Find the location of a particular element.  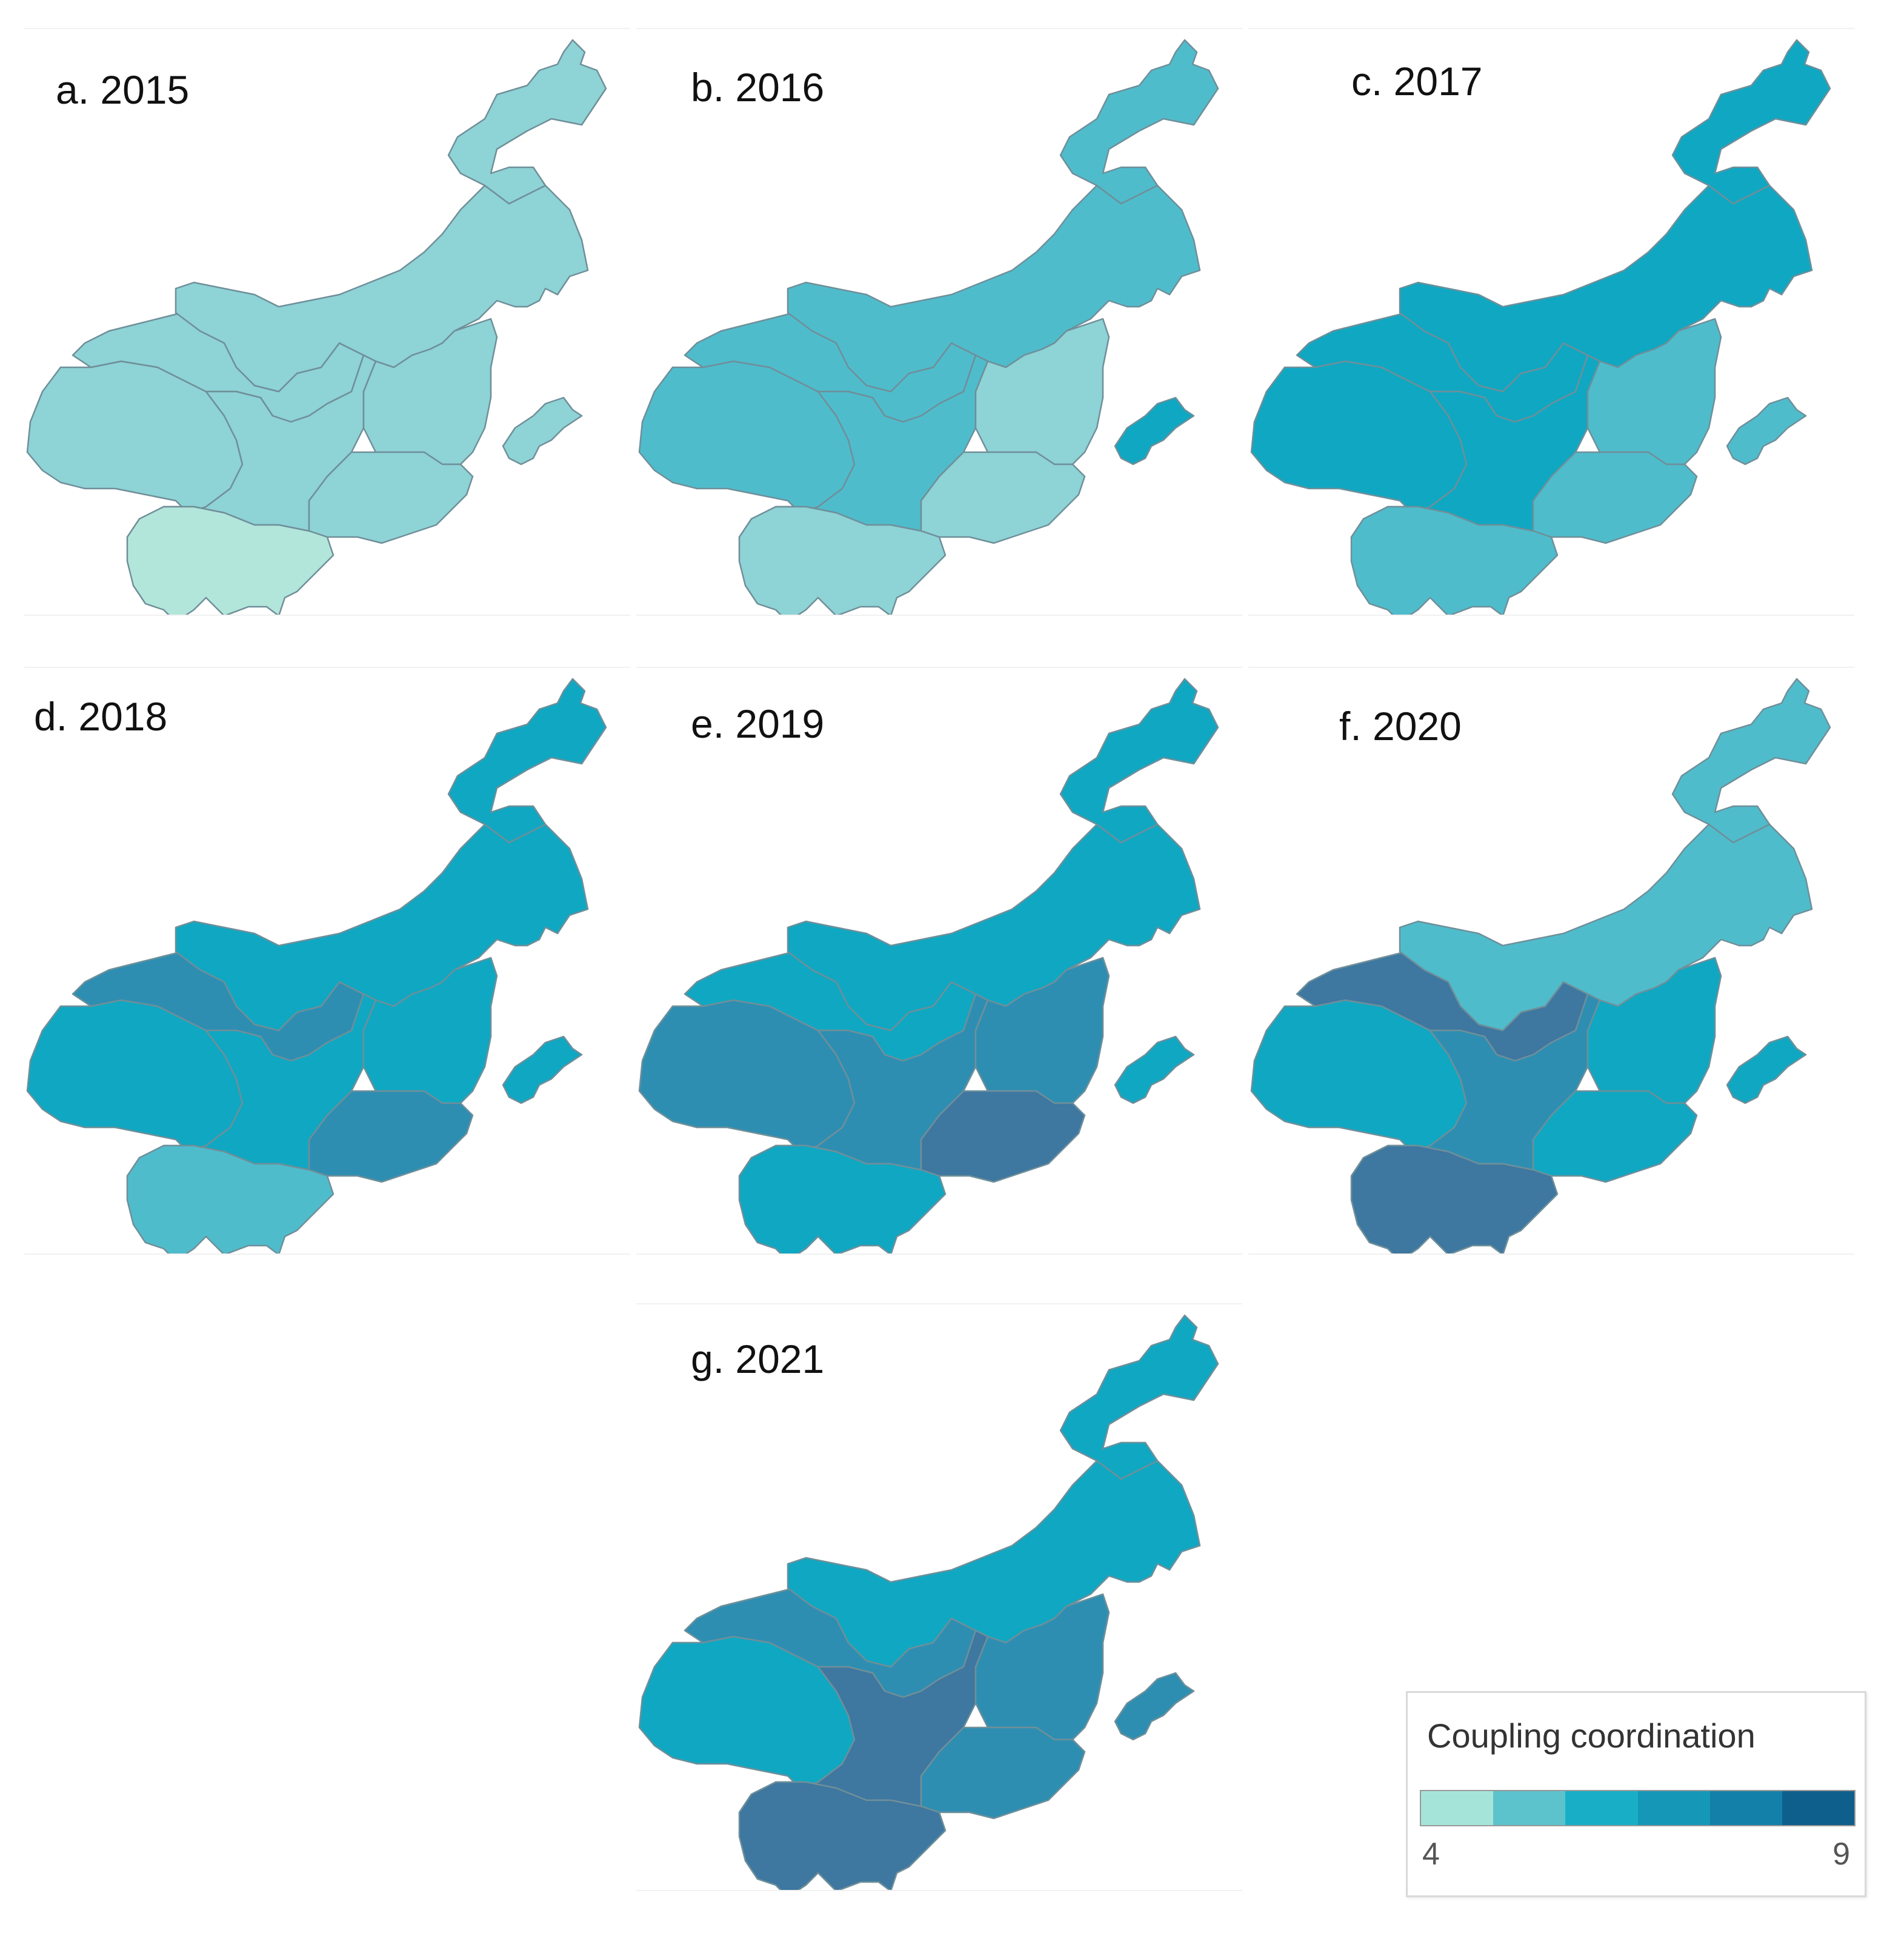

map-panel-2021: g. 2021 is located at coordinates (939, 1597).